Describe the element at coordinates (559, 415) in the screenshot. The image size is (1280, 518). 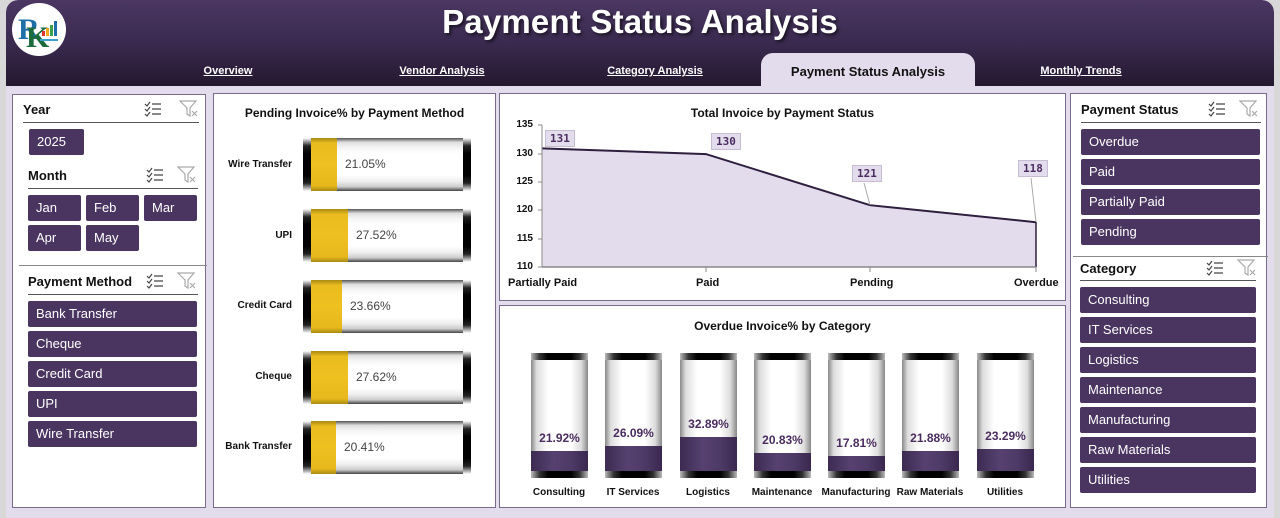
I see `bar-consulting: 21.92%` at that location.